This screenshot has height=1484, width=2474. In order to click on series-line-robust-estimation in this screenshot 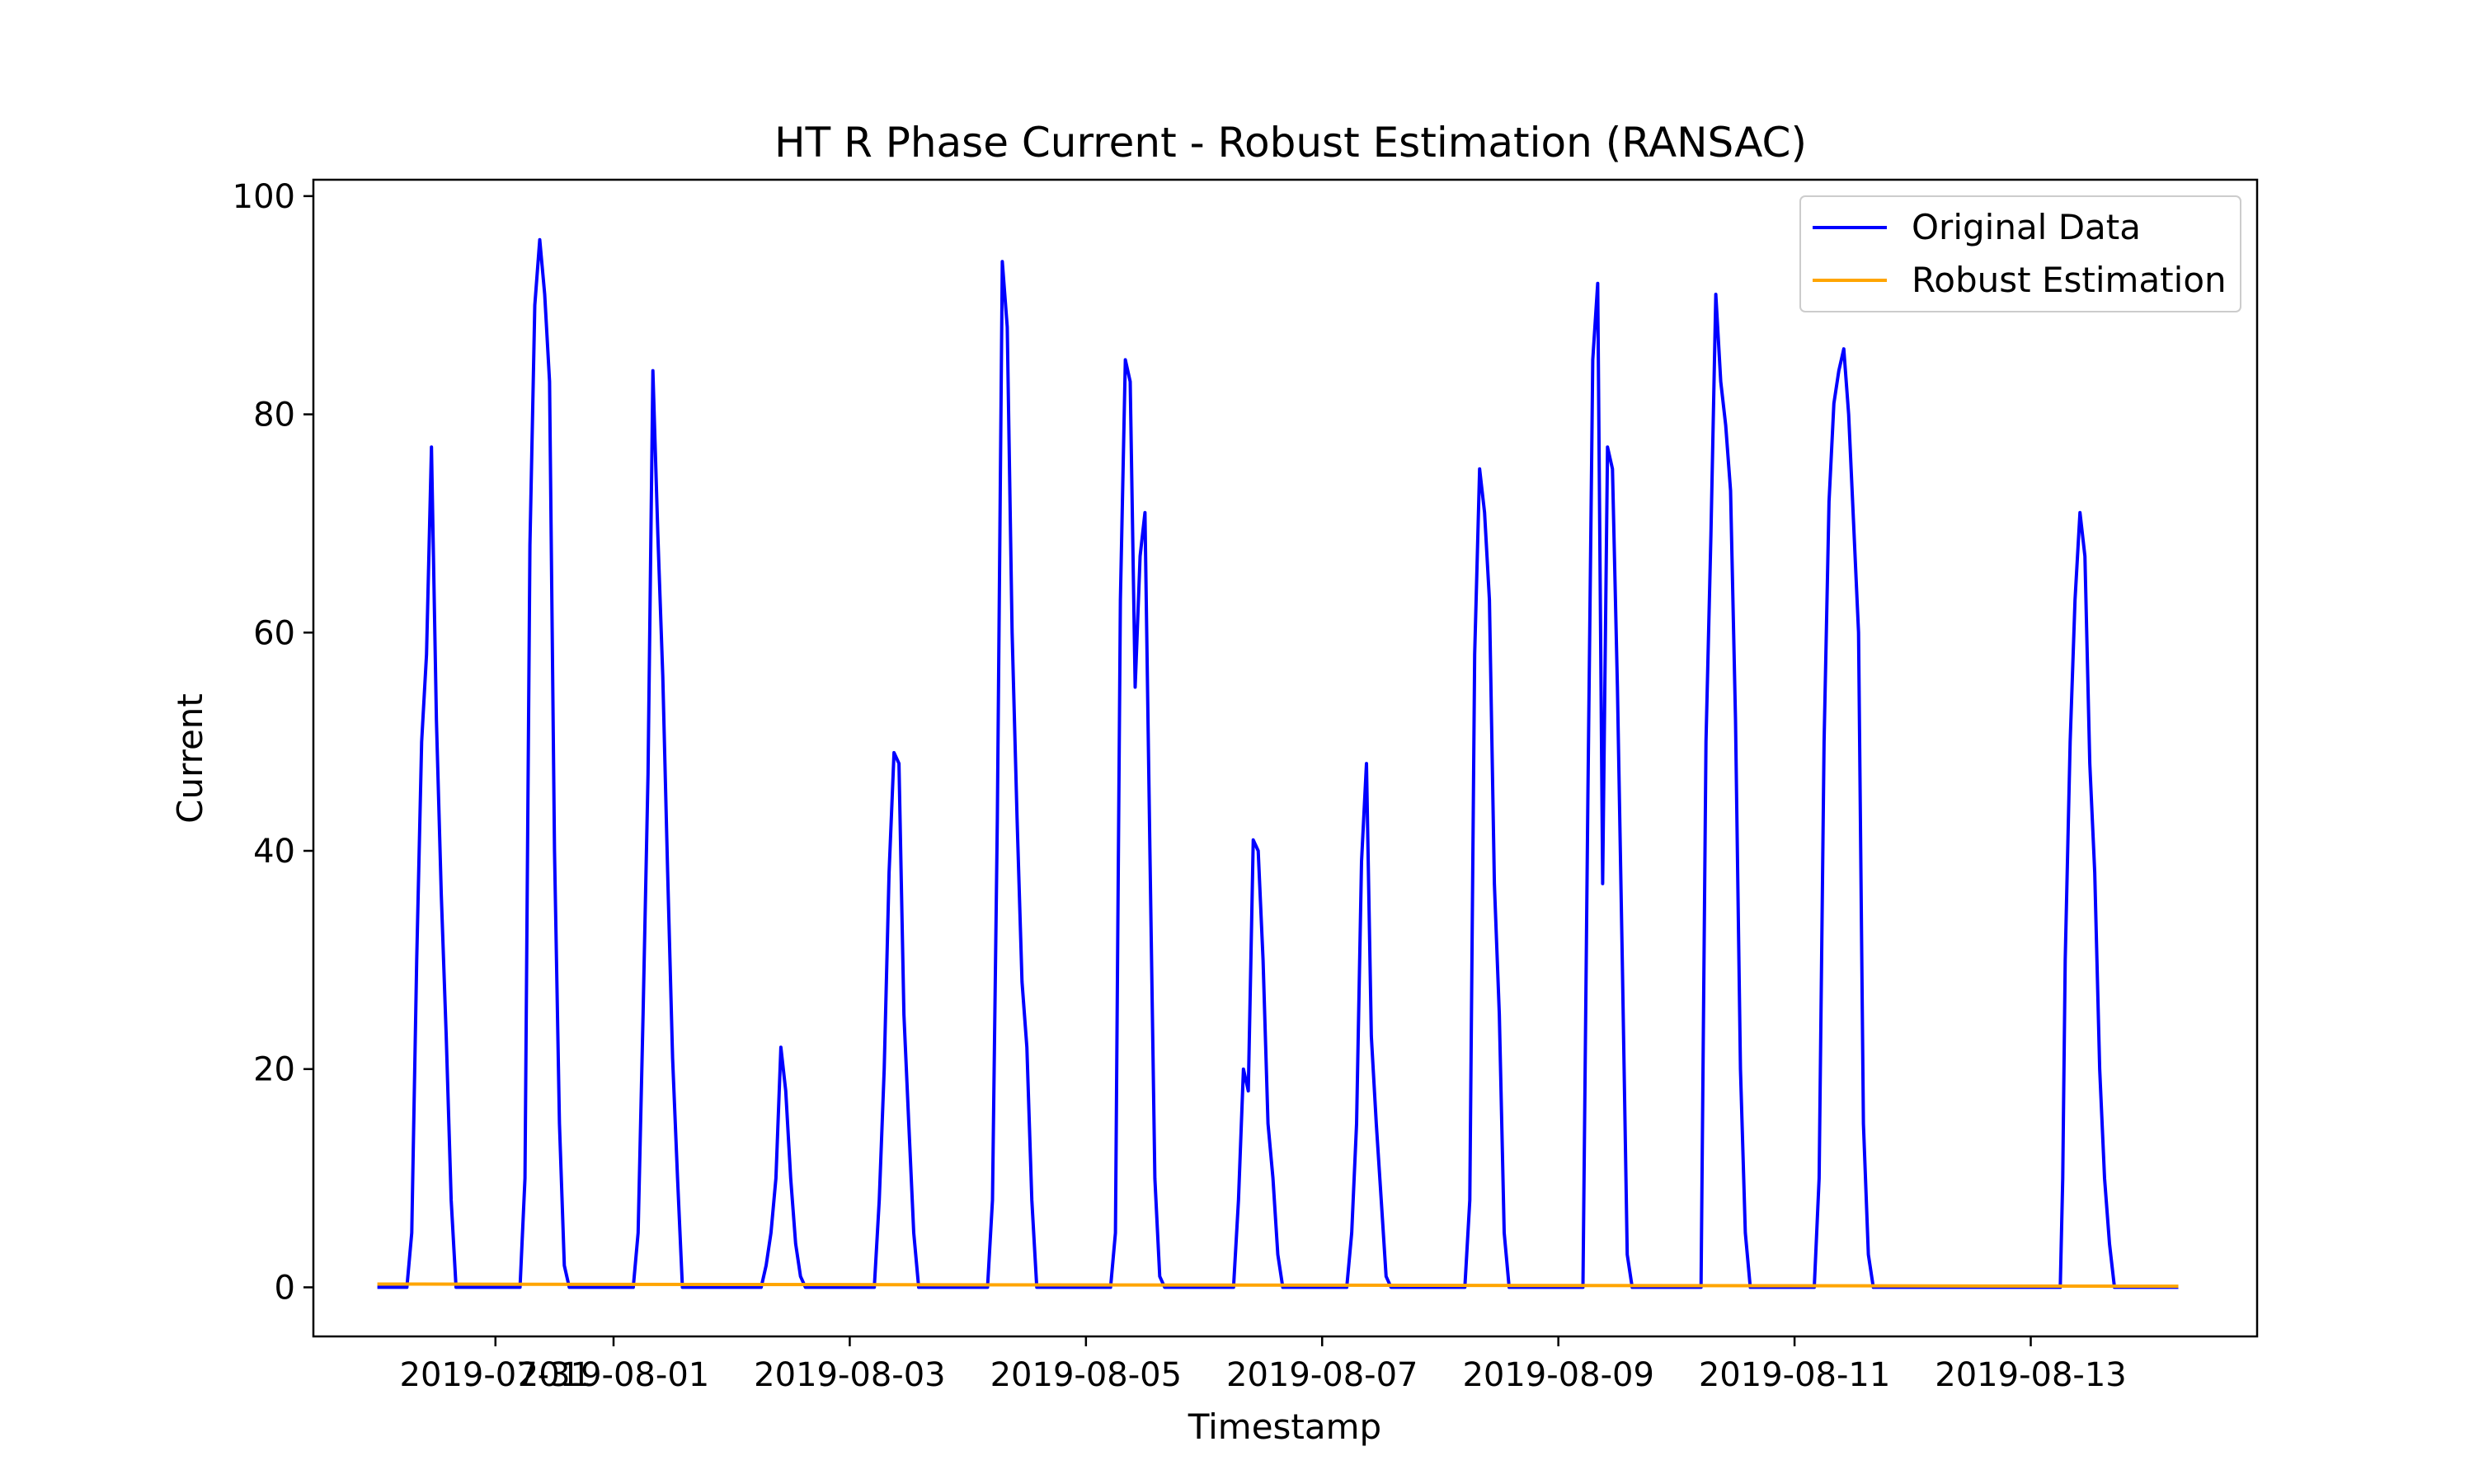, I will do `click(1278, 1285)`.